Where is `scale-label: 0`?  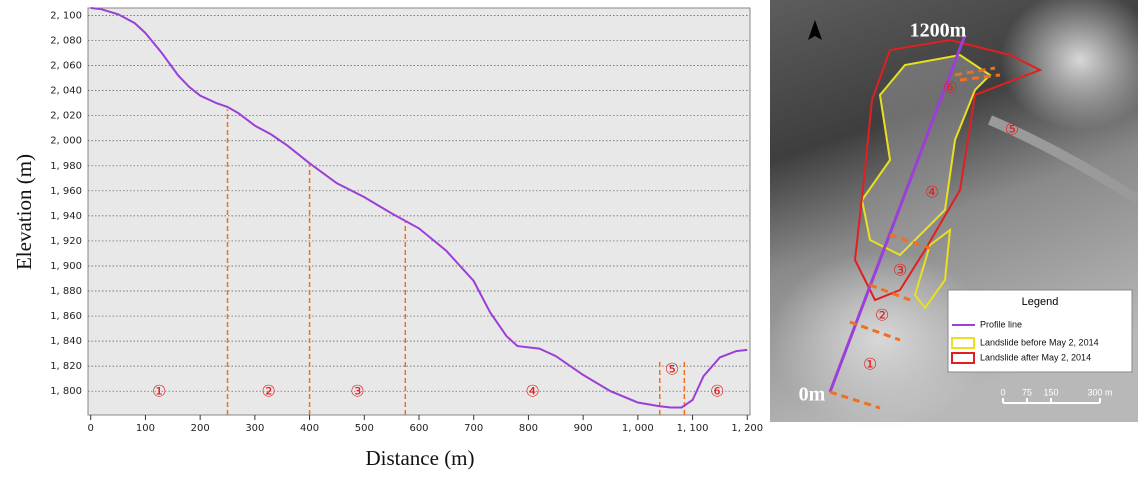 scale-label: 0 is located at coordinates (1002, 392).